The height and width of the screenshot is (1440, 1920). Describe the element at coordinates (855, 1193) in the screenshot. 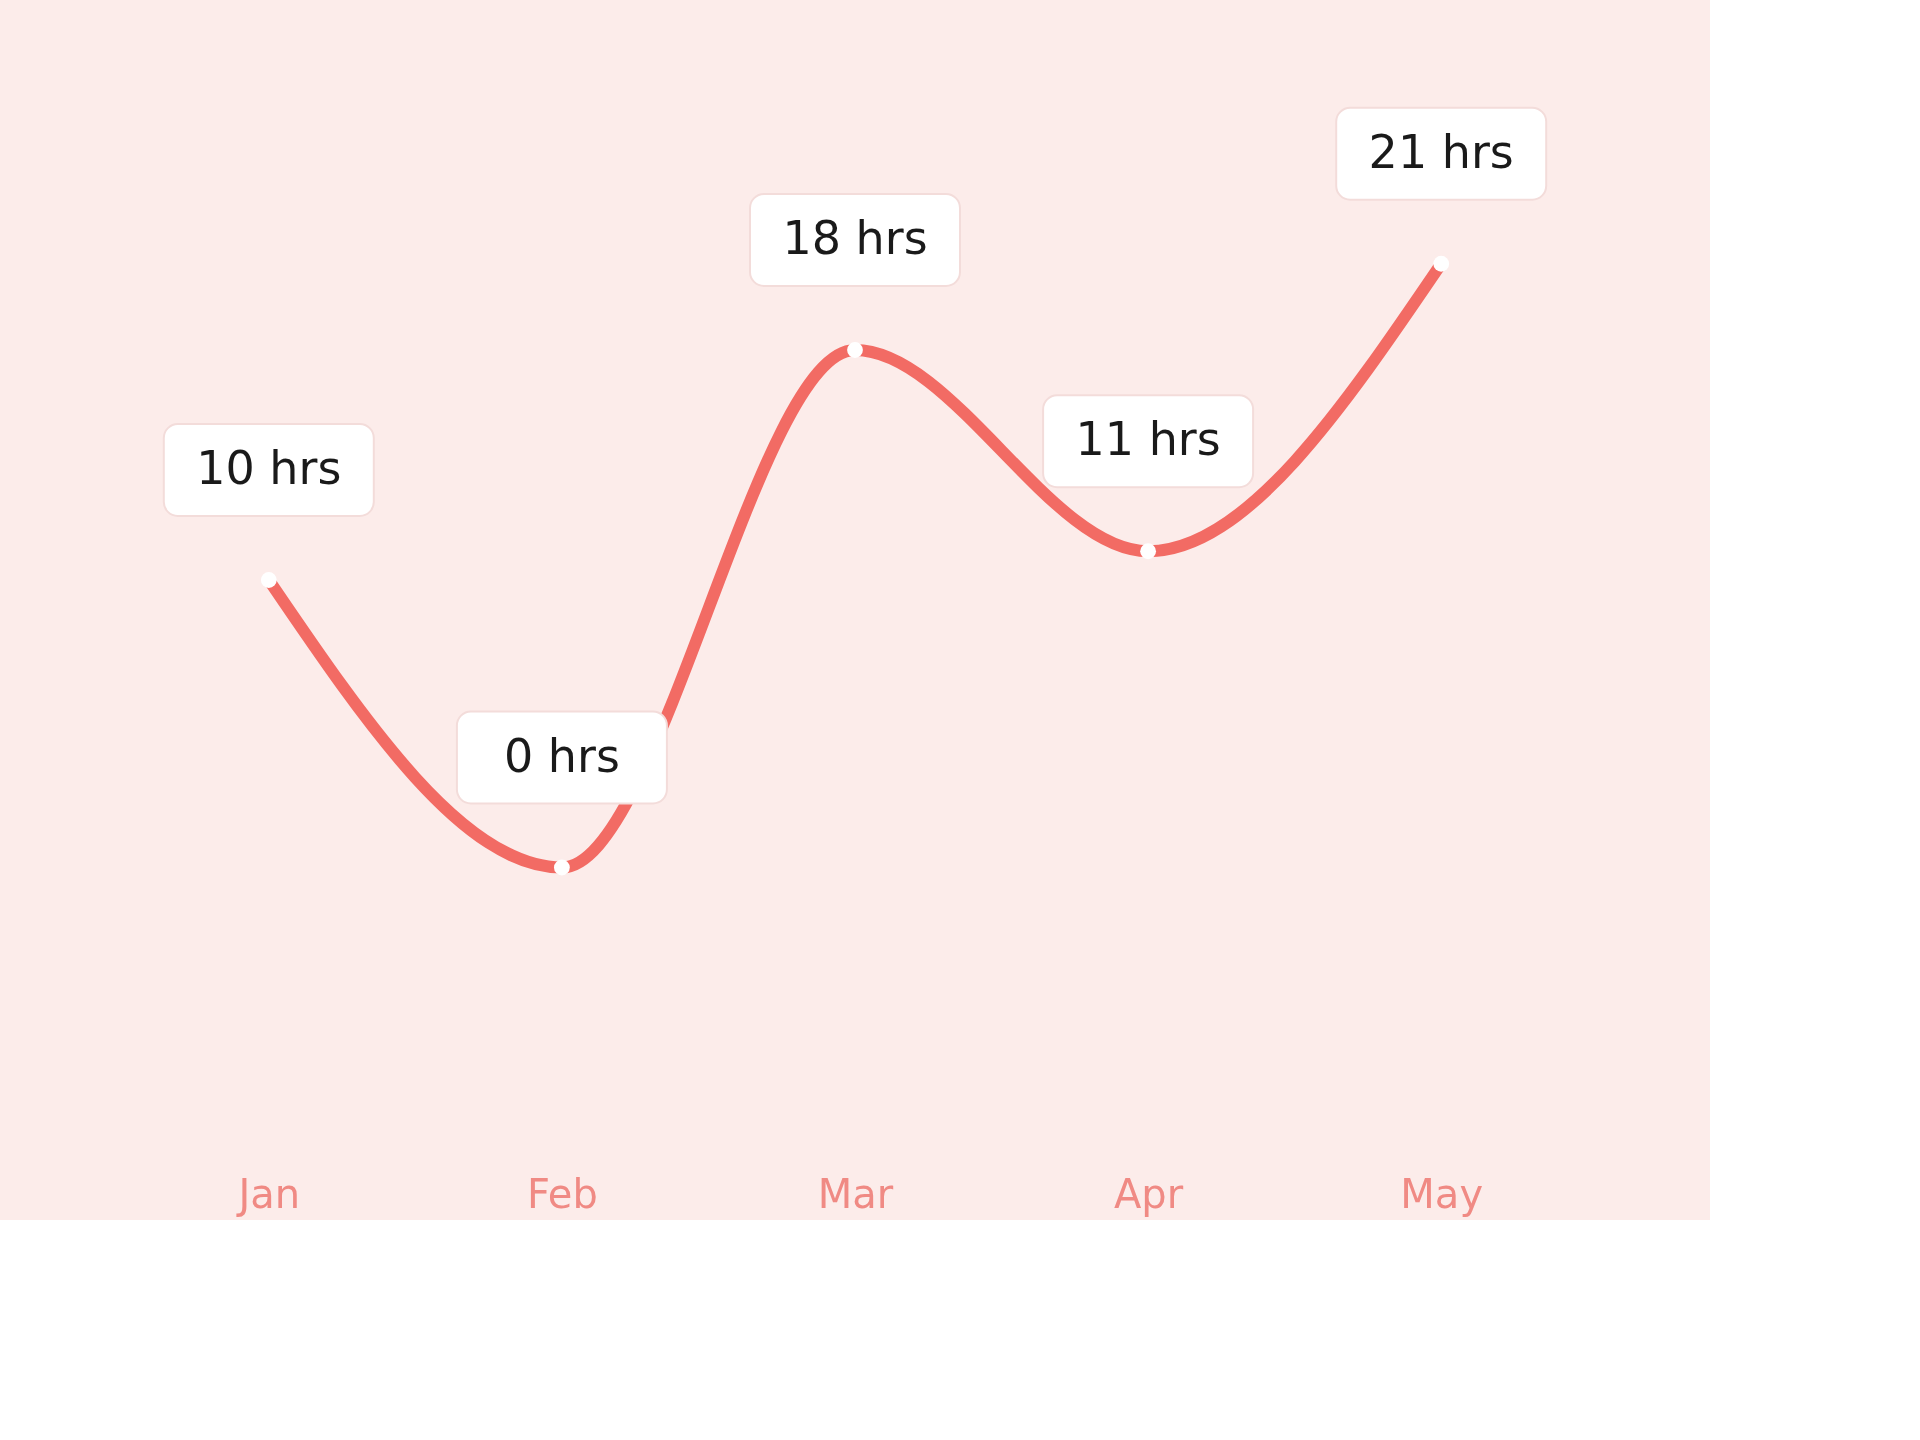

I see `x-tick-label: Mar` at that location.